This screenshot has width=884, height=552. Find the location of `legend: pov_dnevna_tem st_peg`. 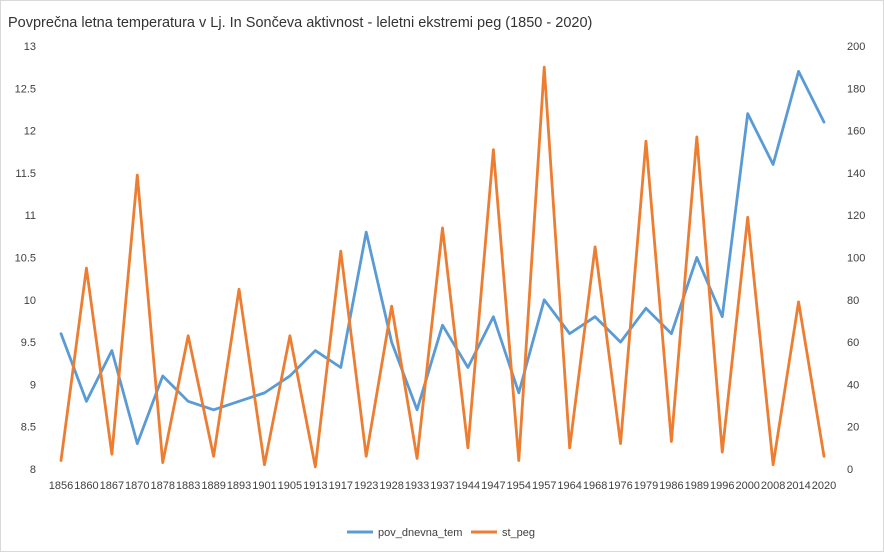

legend: pov_dnevna_tem st_peg is located at coordinates (441, 533).